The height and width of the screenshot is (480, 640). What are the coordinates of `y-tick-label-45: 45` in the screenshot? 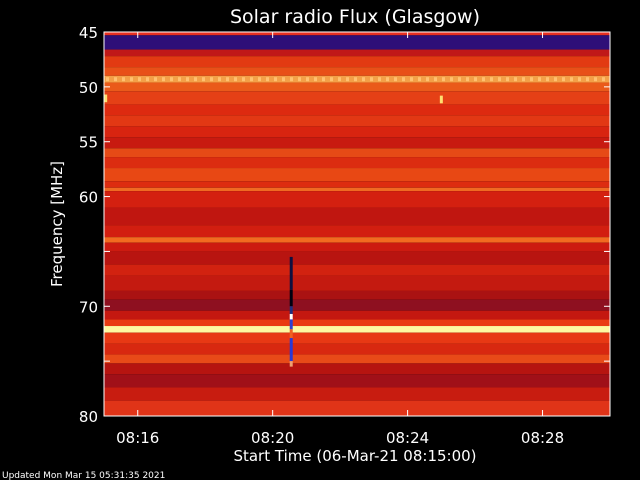 It's located at (88, 33).